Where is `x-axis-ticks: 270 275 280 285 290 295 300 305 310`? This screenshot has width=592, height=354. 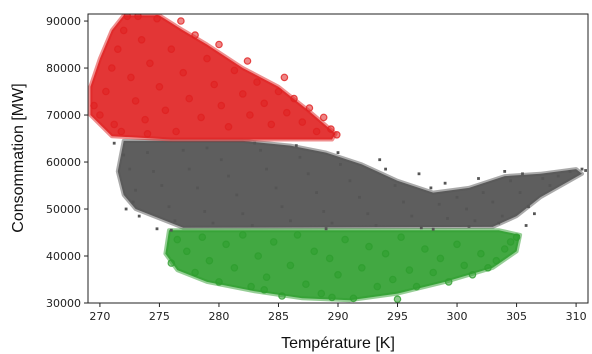 x-axis-ticks: 270 275 280 285 290 295 300 305 310 is located at coordinates (338, 313).